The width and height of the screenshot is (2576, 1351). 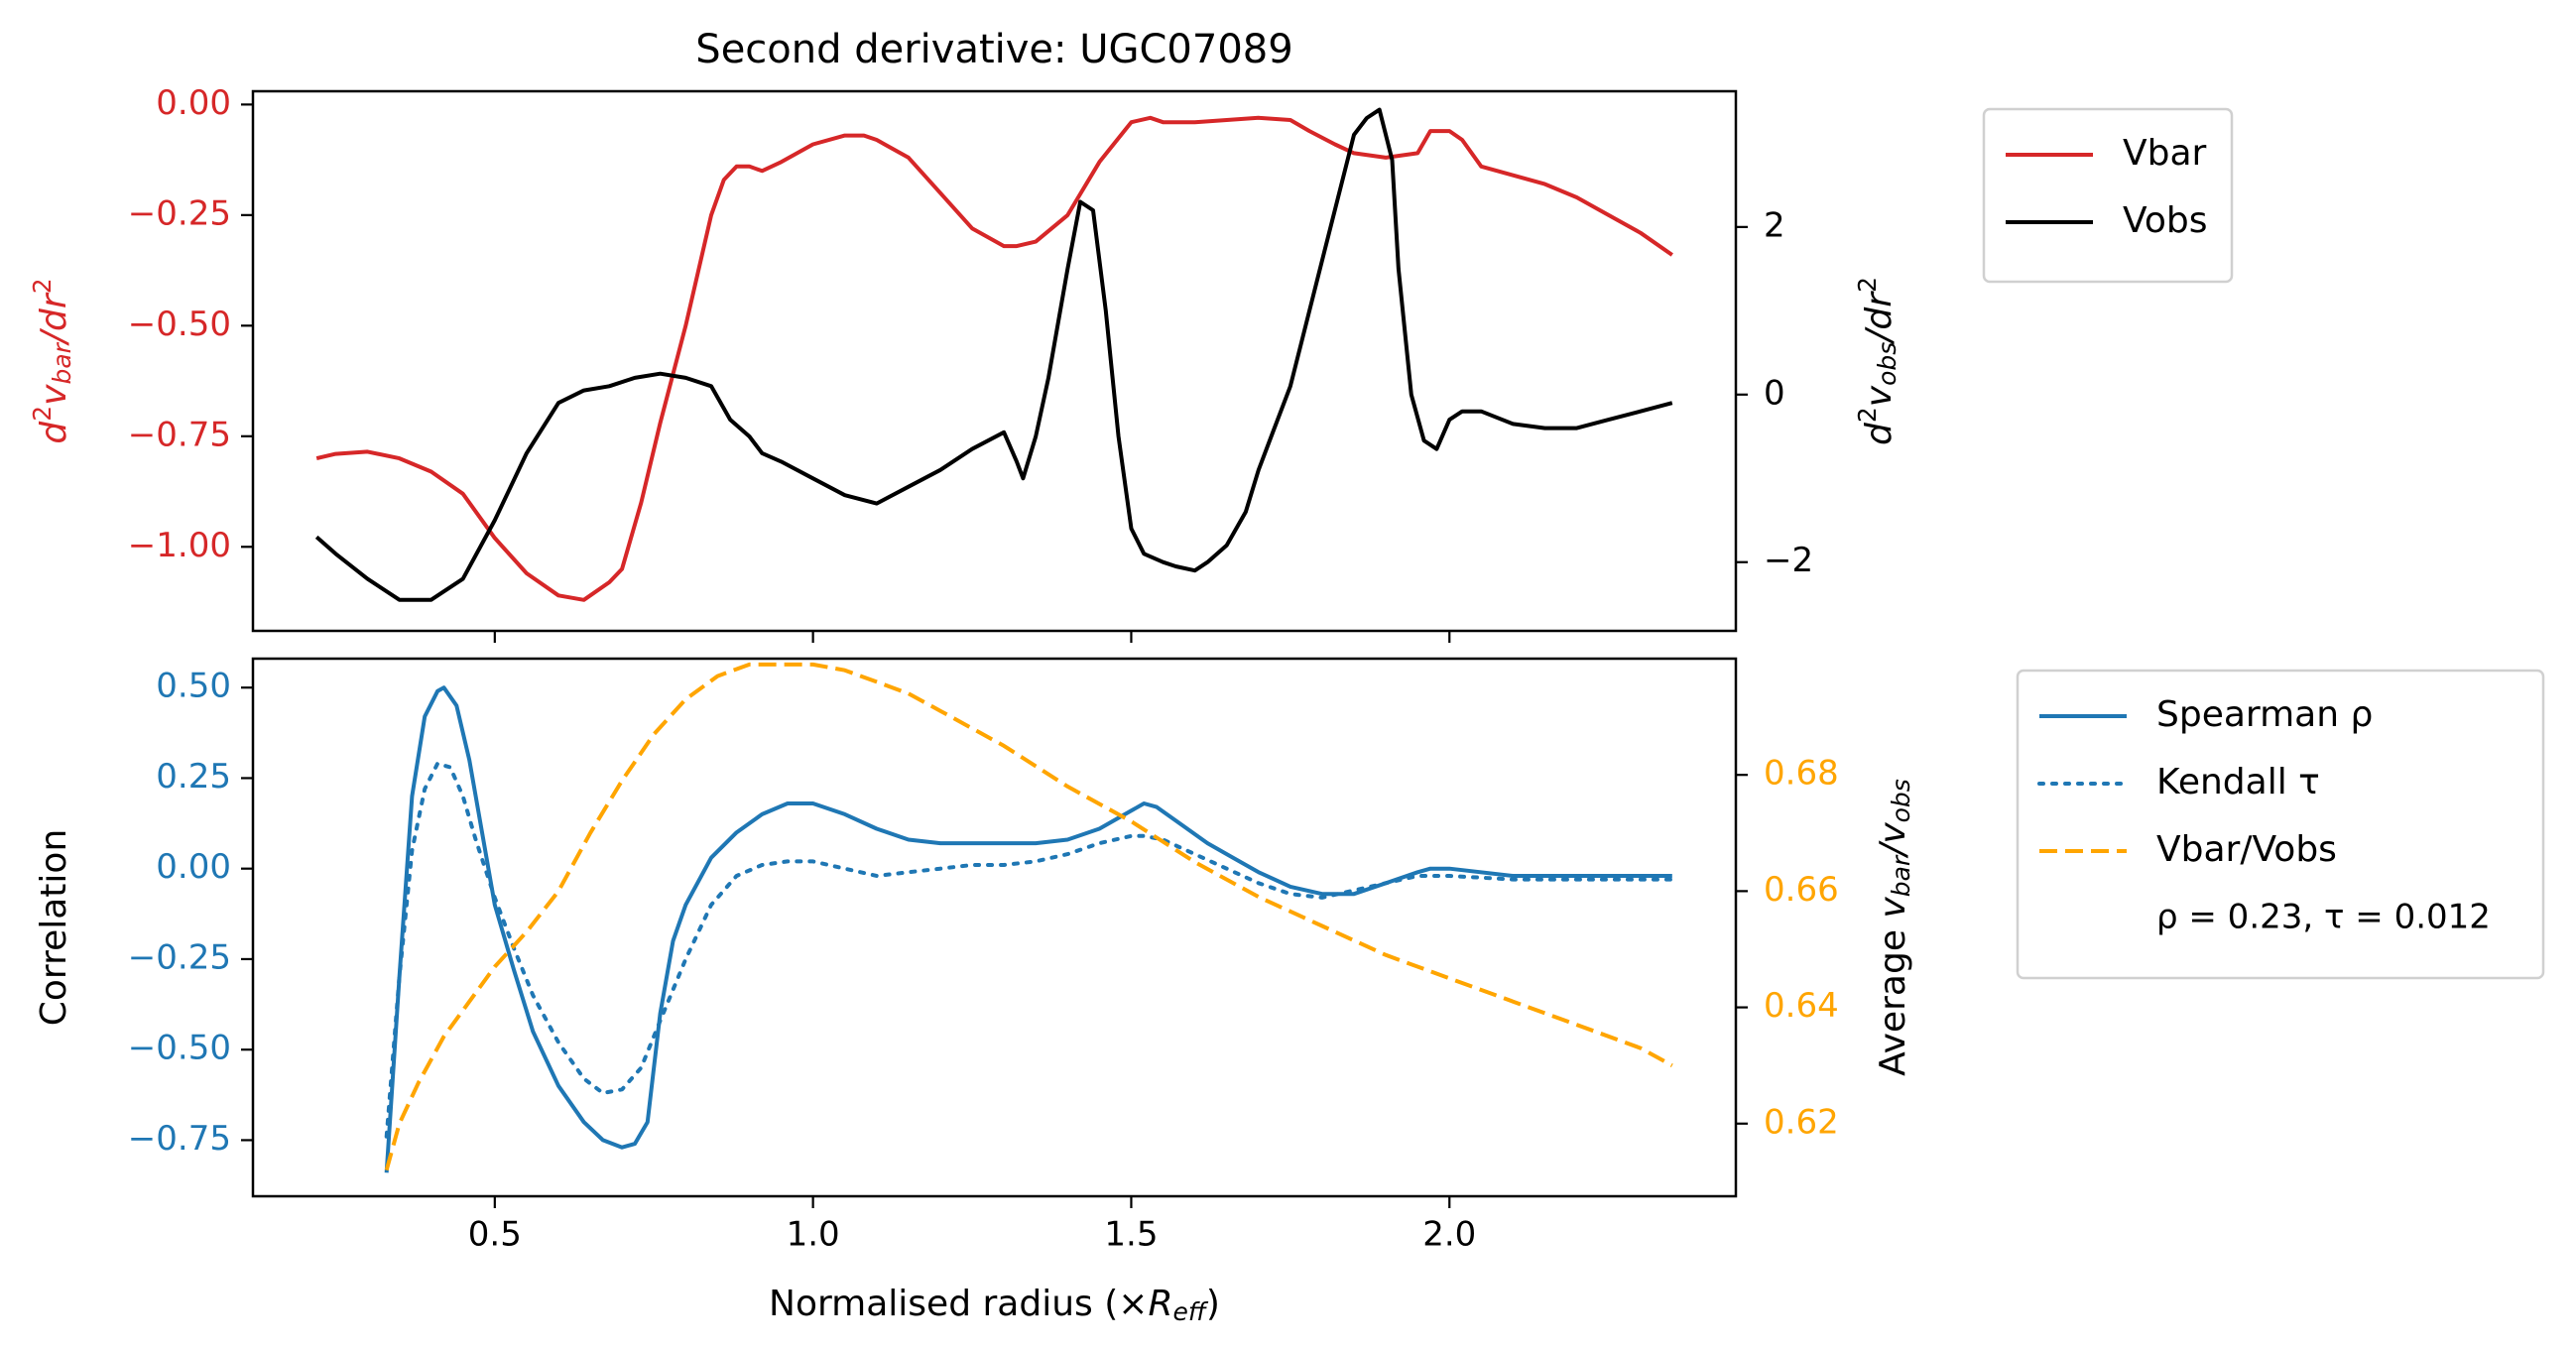 I want to click on y-tick-label-right: 0.68, so click(x=1801, y=774).